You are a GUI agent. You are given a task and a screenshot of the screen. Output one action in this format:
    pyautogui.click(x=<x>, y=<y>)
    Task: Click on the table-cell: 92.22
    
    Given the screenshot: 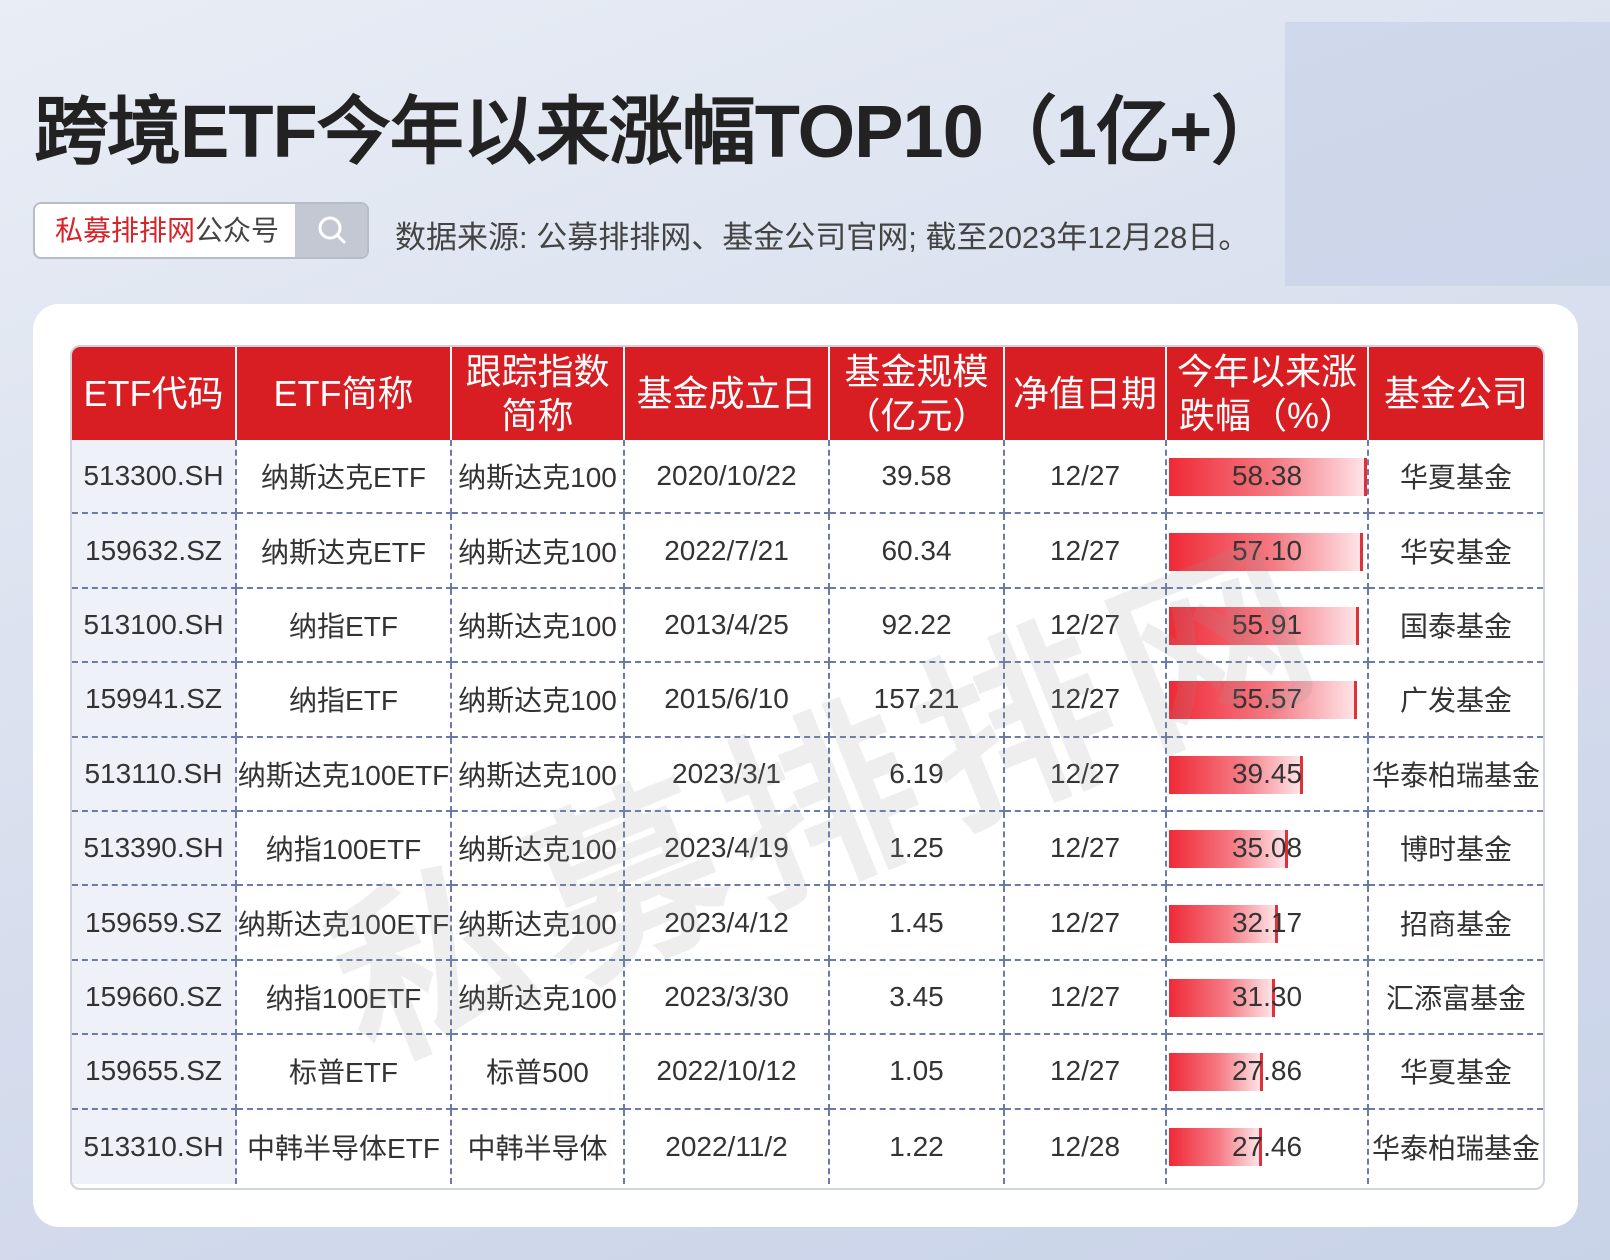 What is the action you would take?
    pyautogui.click(x=917, y=626)
    